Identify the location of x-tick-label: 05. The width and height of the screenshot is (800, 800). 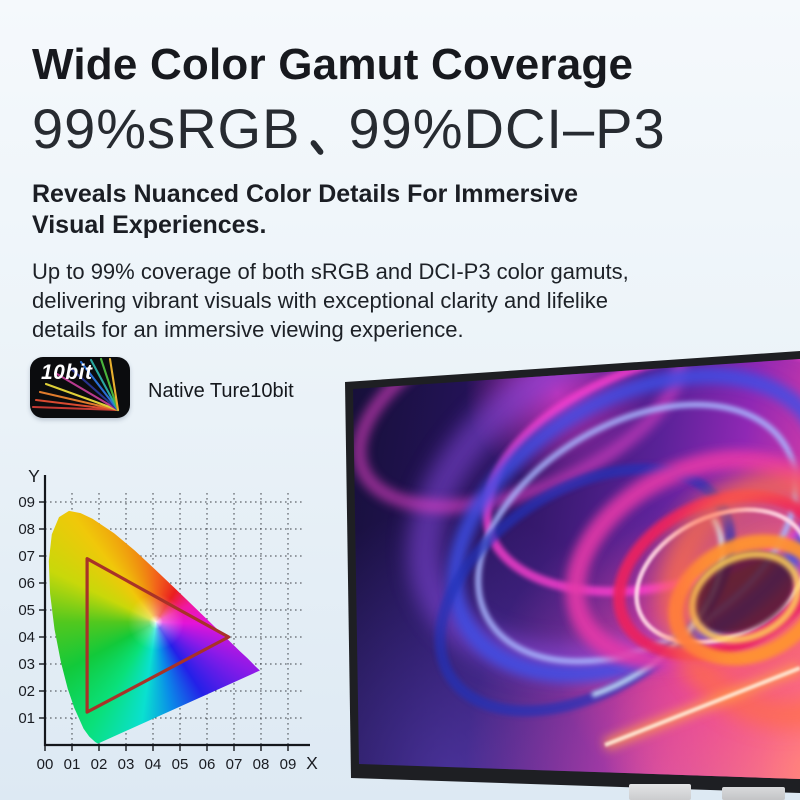
(180, 764).